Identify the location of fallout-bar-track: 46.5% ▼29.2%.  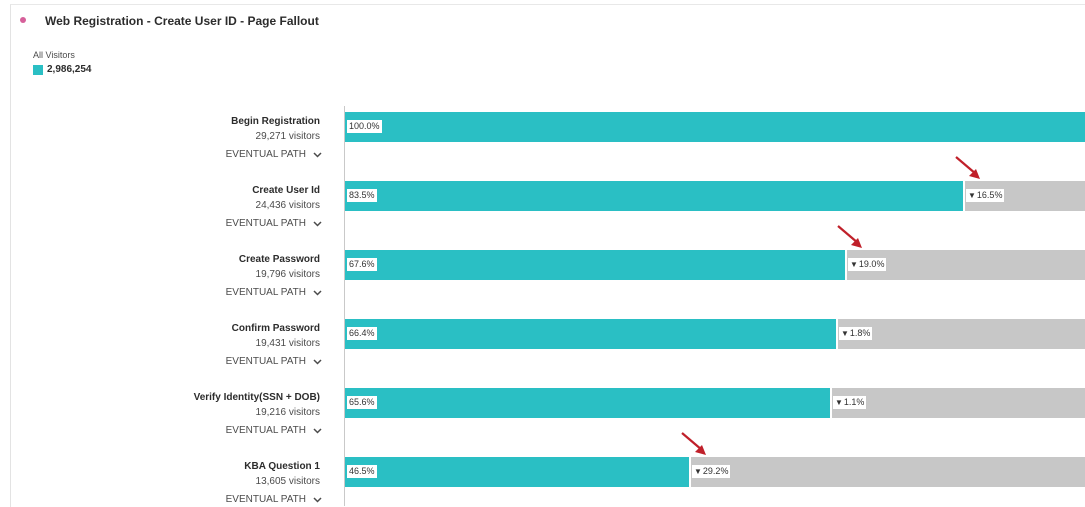
(715, 472).